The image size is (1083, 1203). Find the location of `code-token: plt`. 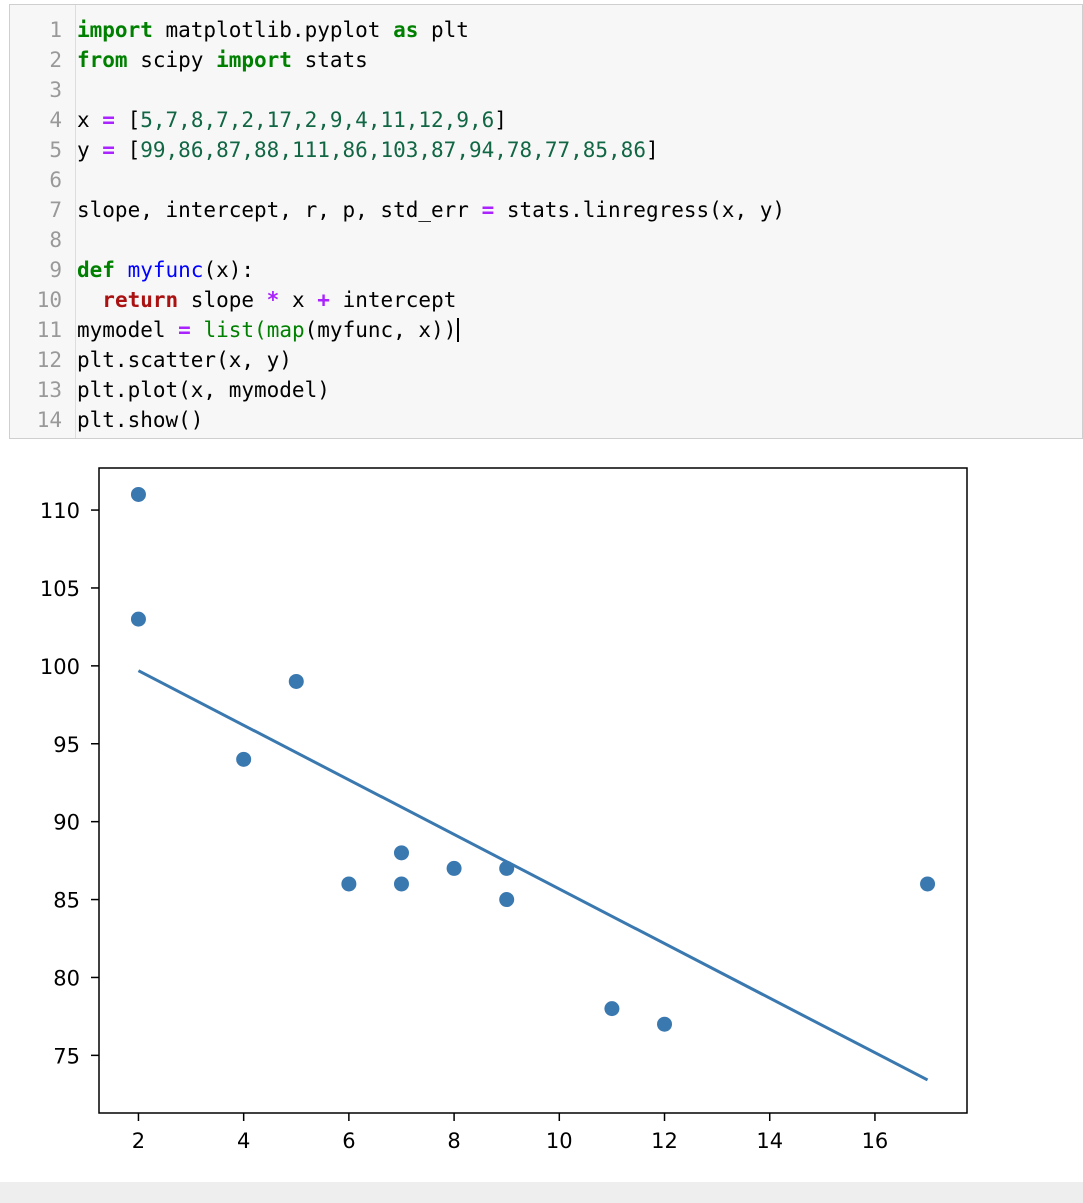

code-token: plt is located at coordinates (443, 30).